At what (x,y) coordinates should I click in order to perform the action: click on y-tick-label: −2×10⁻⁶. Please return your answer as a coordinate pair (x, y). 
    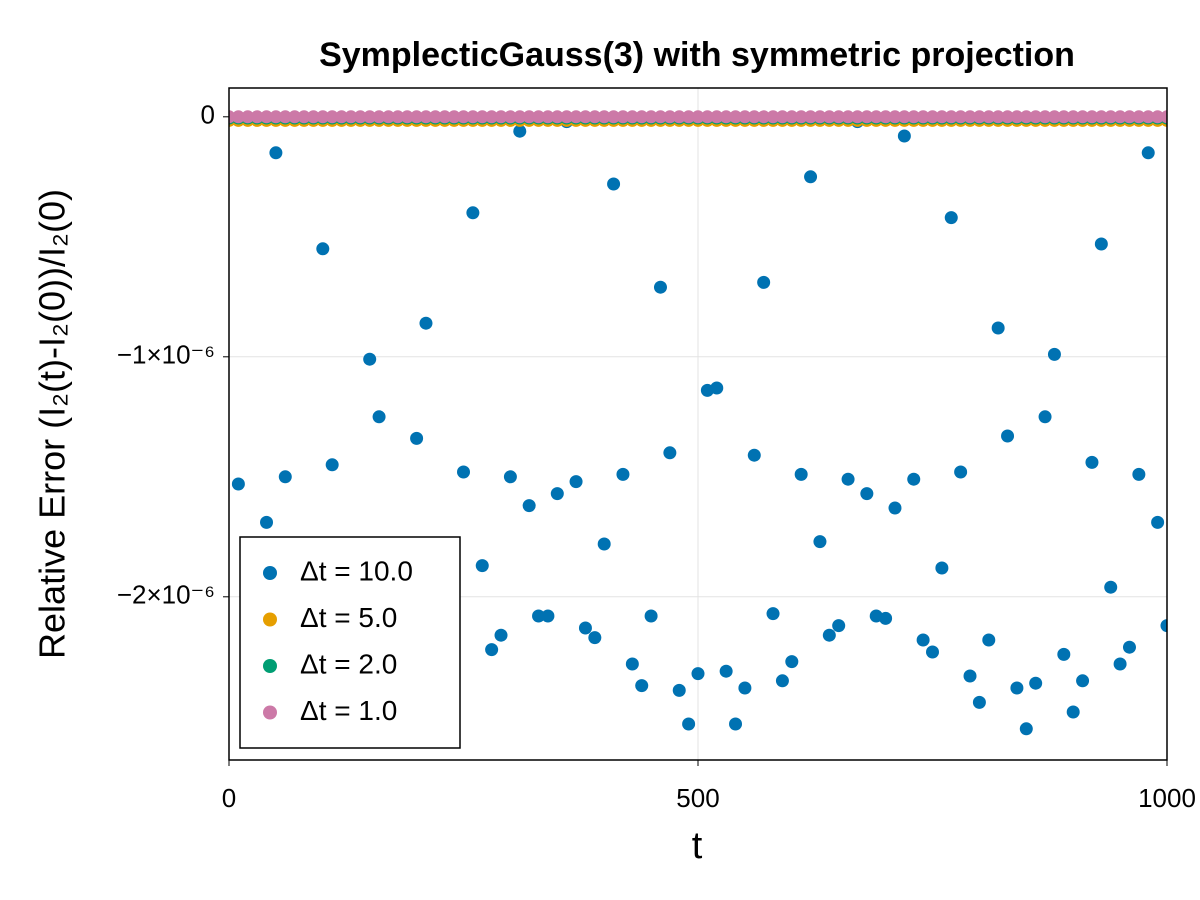
    Looking at the image, I should click on (166, 595).